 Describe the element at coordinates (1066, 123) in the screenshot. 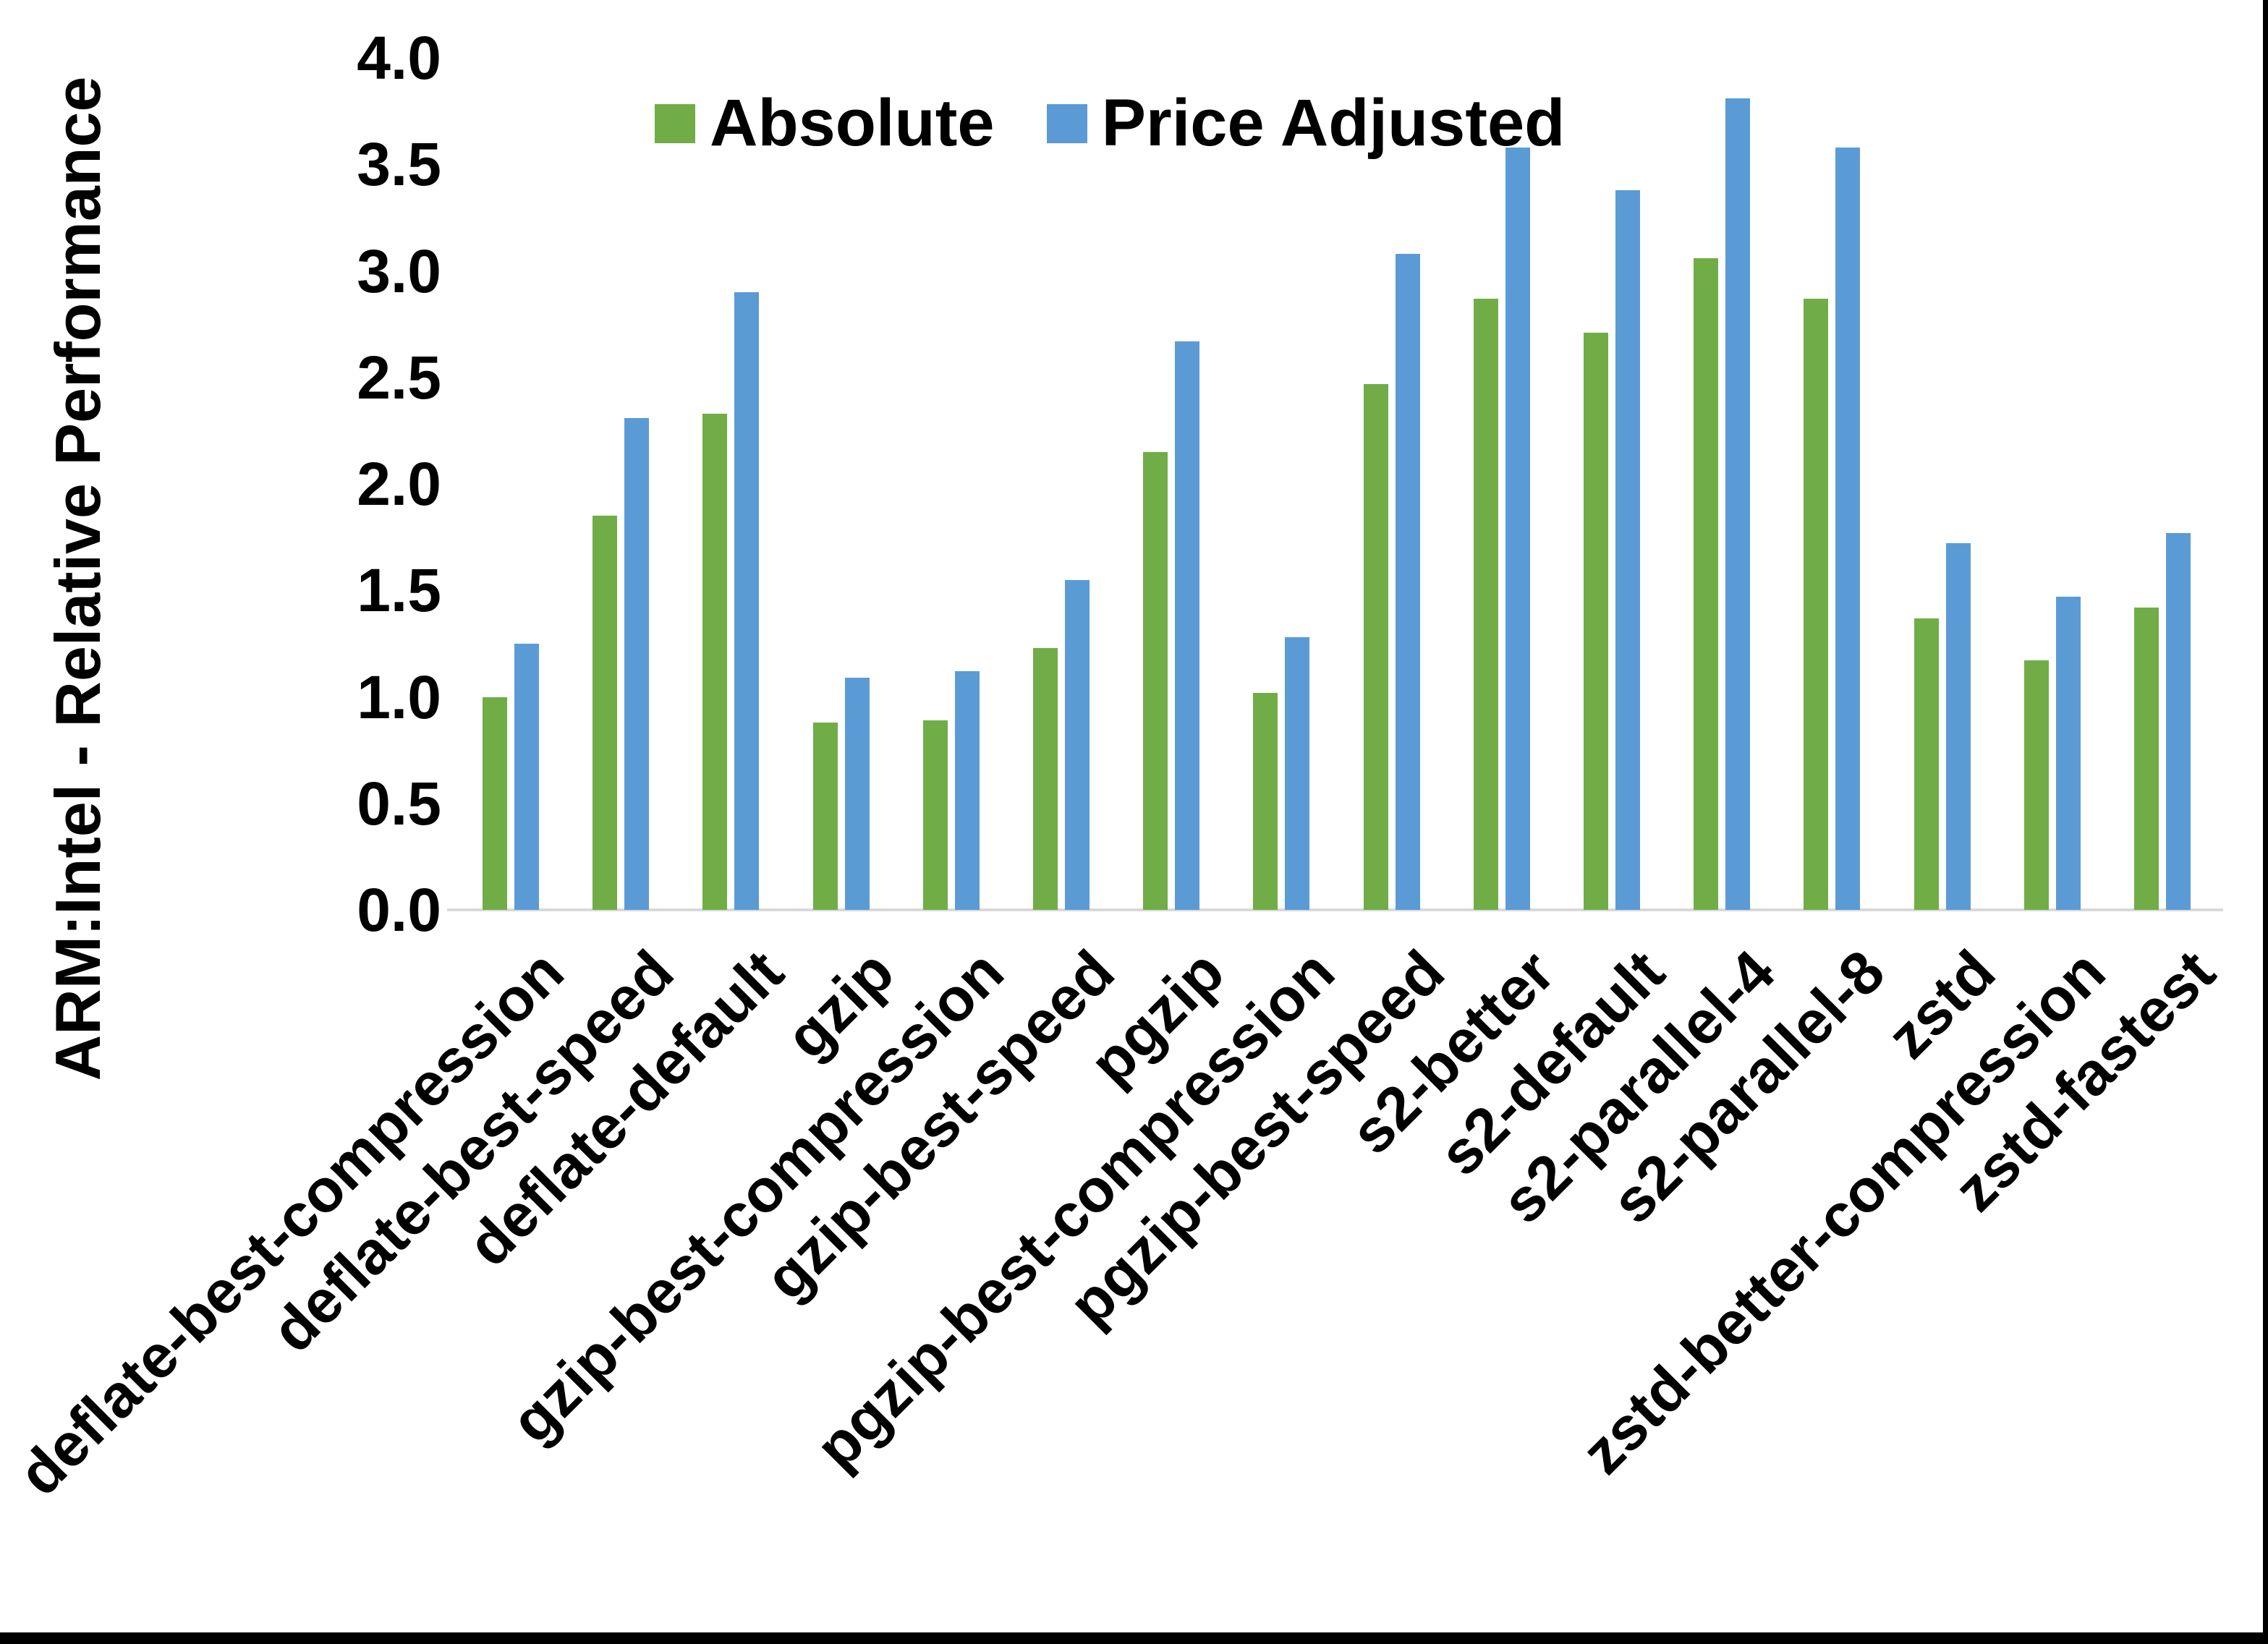

I see `legend-swatch-price-adjusted-icon` at that location.